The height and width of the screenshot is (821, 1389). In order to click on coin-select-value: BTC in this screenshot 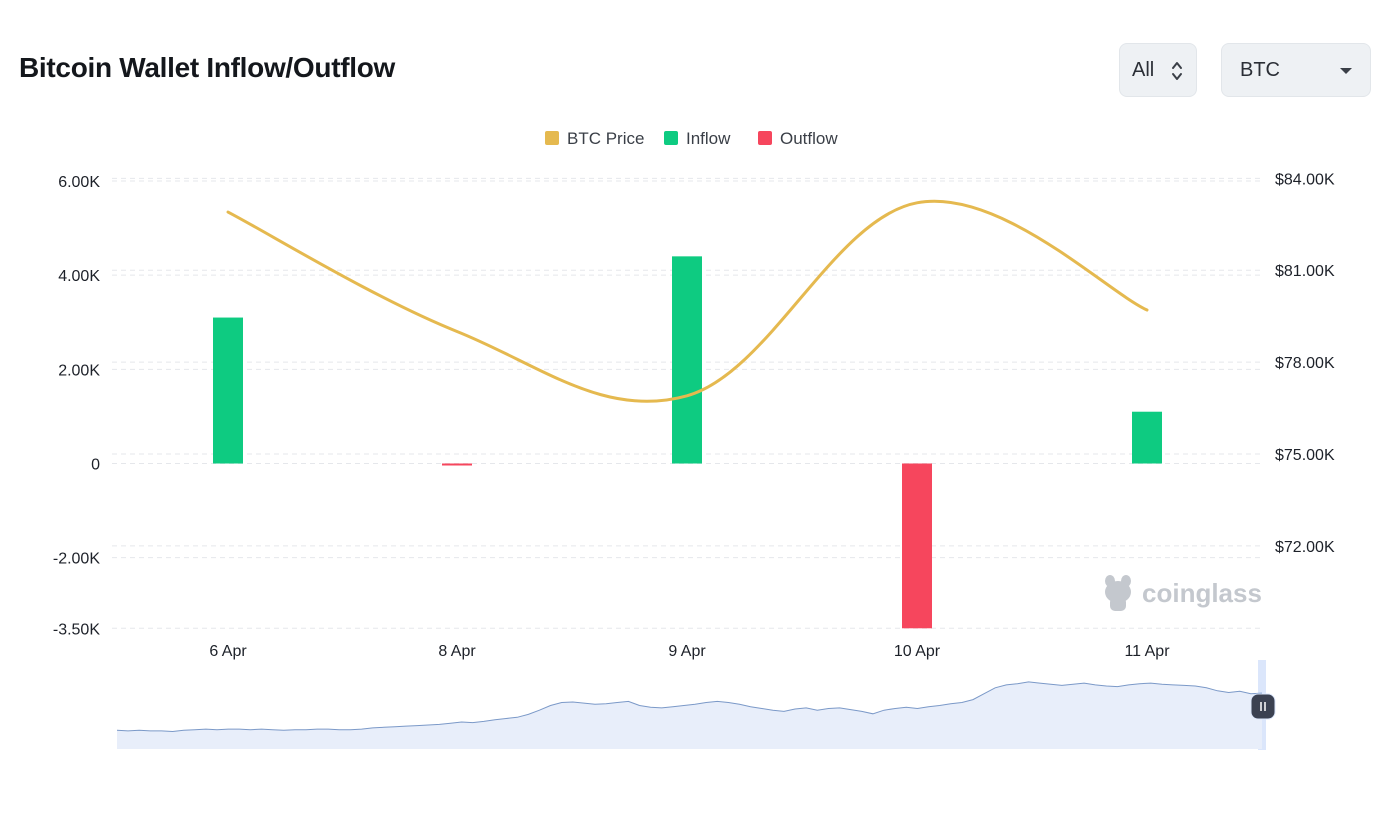, I will do `click(1260, 69)`.